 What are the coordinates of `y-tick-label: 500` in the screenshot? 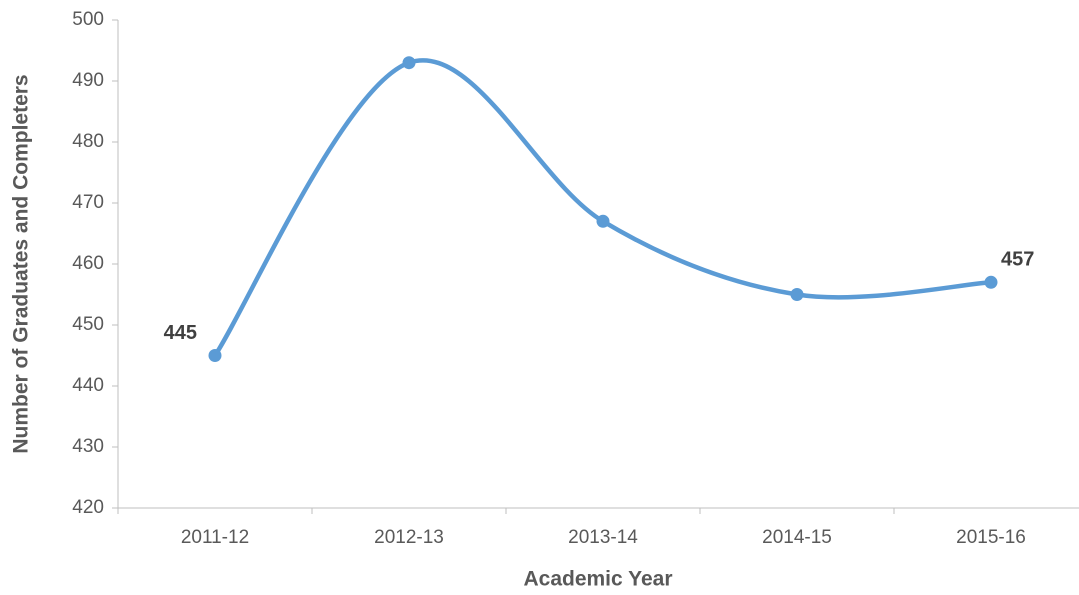 It's located at (88, 19).